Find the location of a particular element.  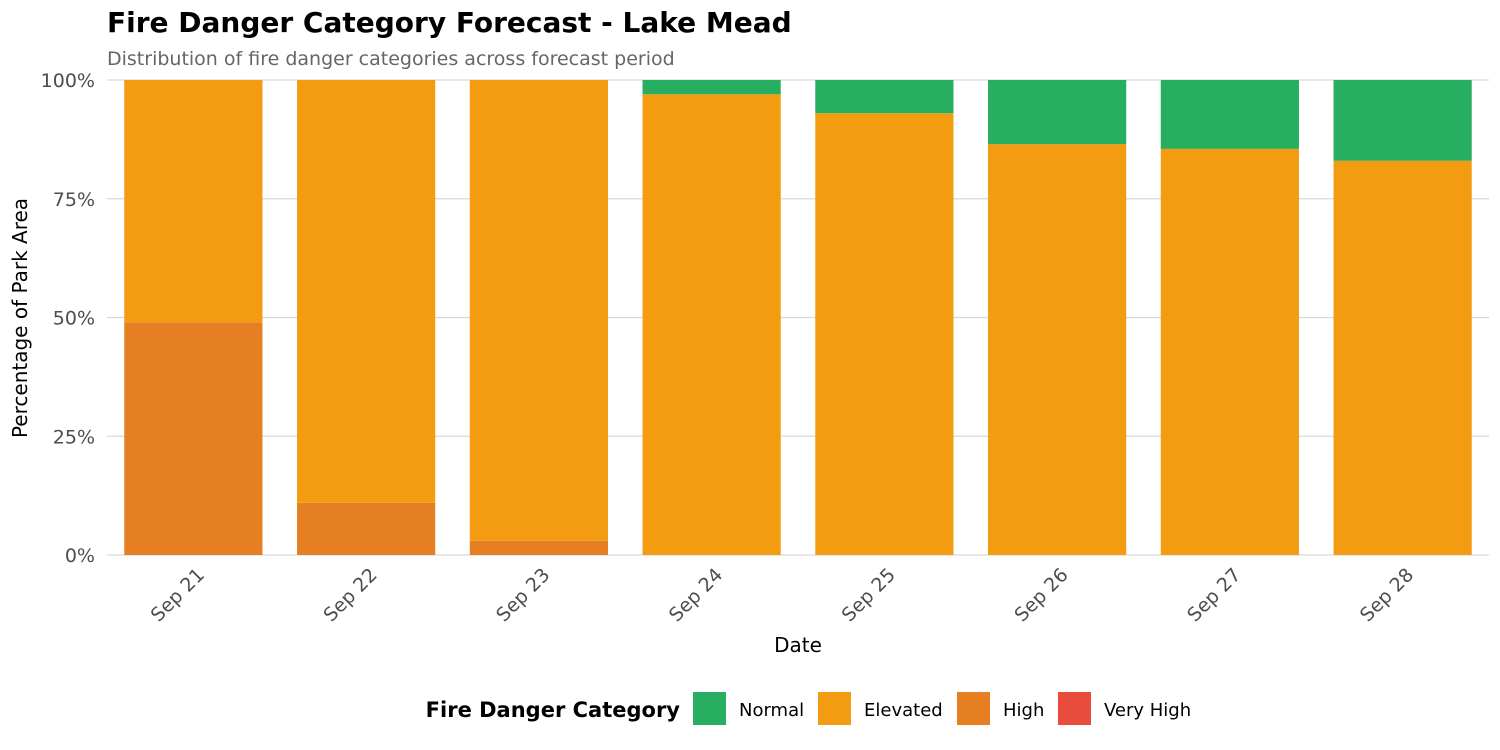

x-tick-label: Sep 23 is located at coordinates (523, 595).